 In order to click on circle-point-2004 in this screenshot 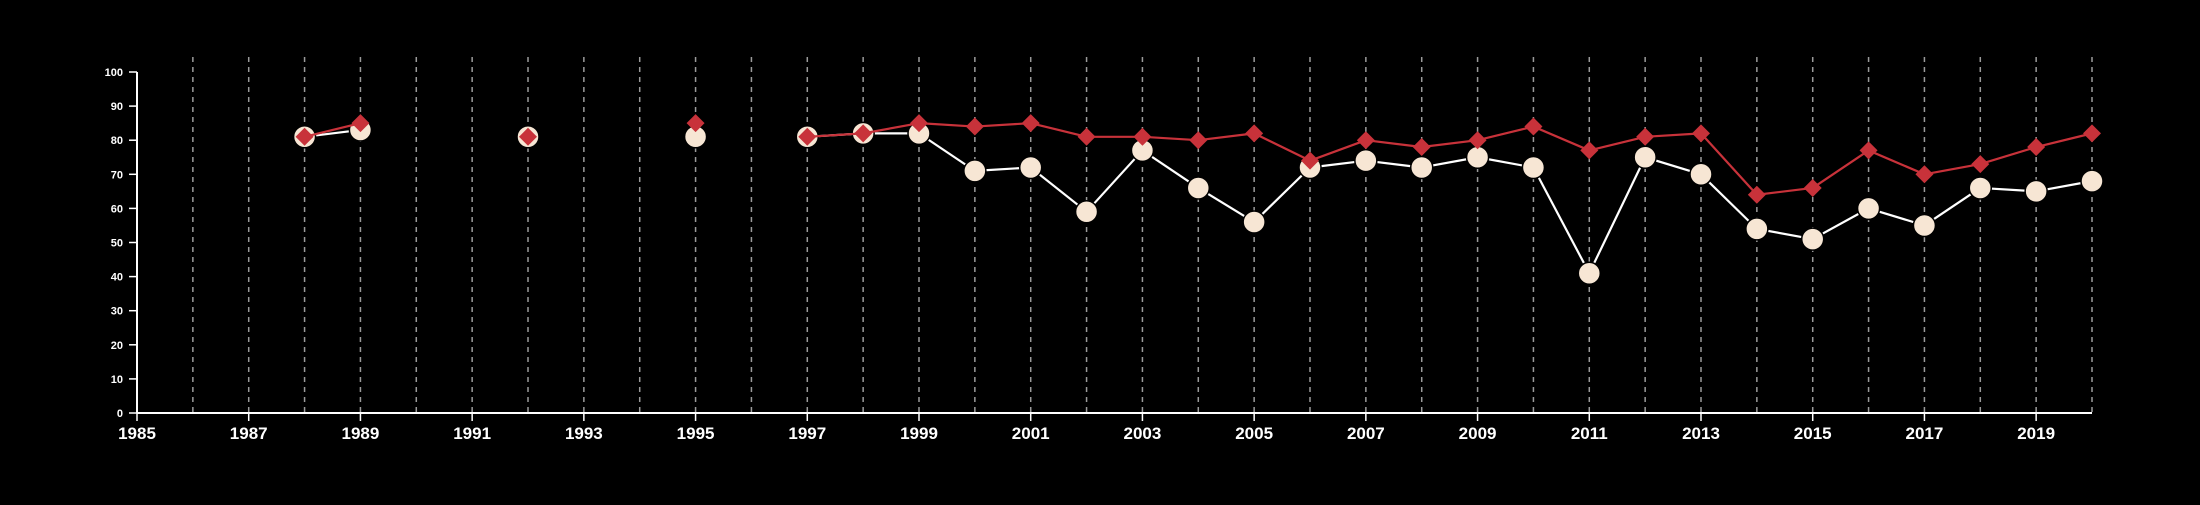, I will do `click(1198, 188)`.